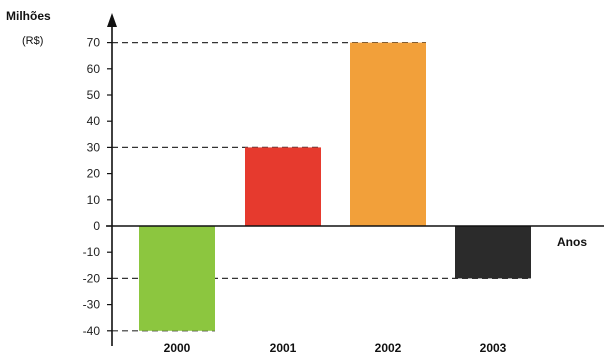 The image size is (606, 356). What do you see at coordinates (283, 186) in the screenshot?
I see `bar-2001` at bounding box center [283, 186].